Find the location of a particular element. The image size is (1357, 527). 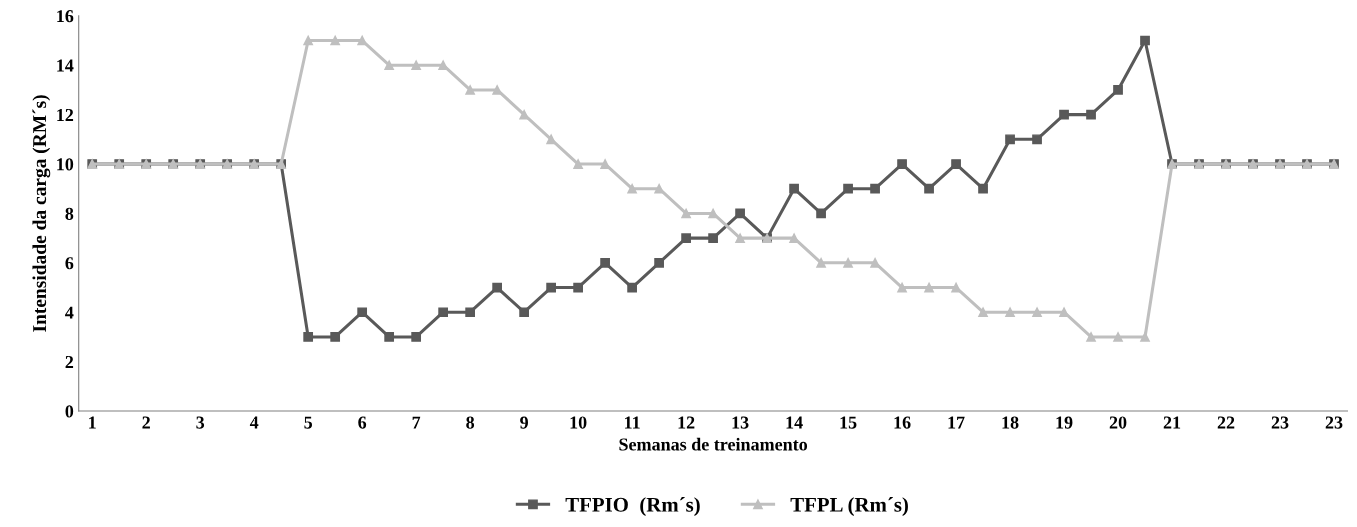

x-tick-label: 4 is located at coordinates (254, 422).